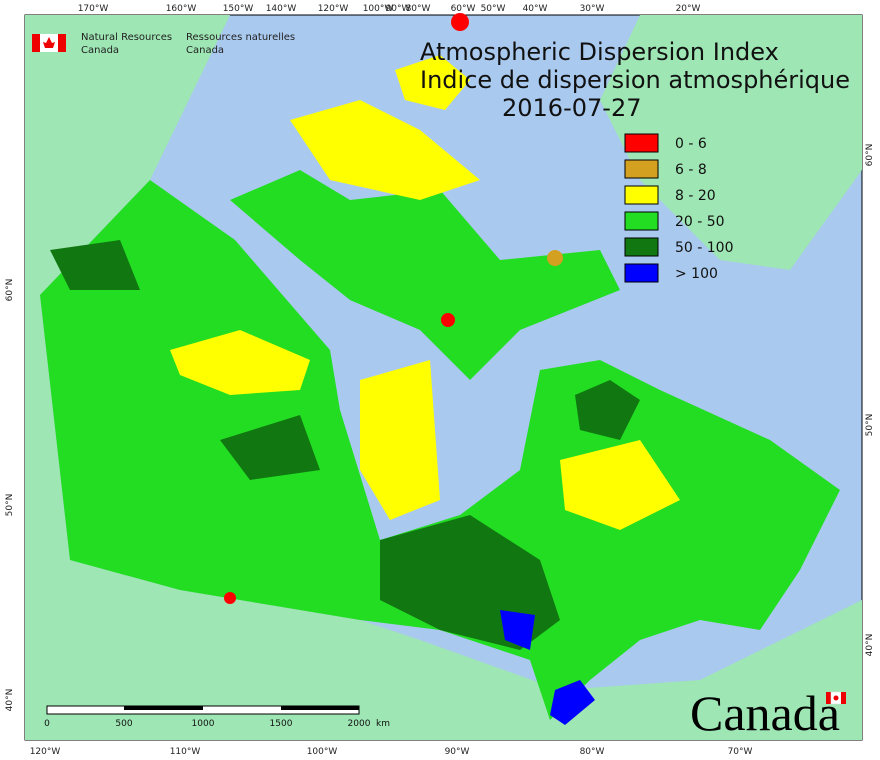  I want to click on greenland, so click(731, 142).